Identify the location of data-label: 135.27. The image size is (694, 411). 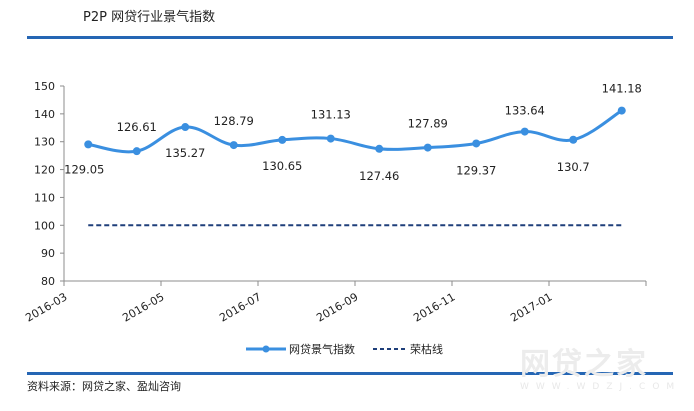
(185, 153).